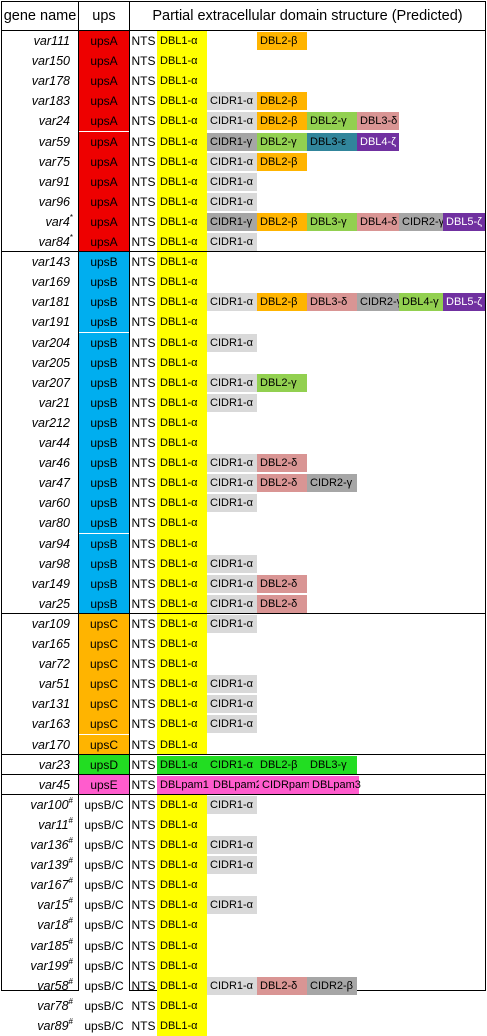 This screenshot has width=487, height=1036. What do you see at coordinates (243, 885) in the screenshot?
I see `table-row: var167# upsB/C NTS DBL1-α` at bounding box center [243, 885].